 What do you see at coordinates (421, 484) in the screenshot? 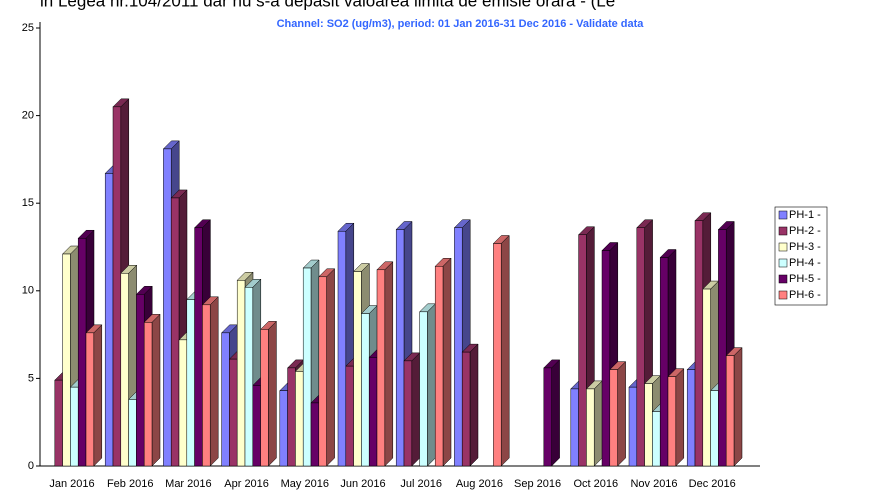
I see `x-tick-label: Jul 2016` at bounding box center [421, 484].